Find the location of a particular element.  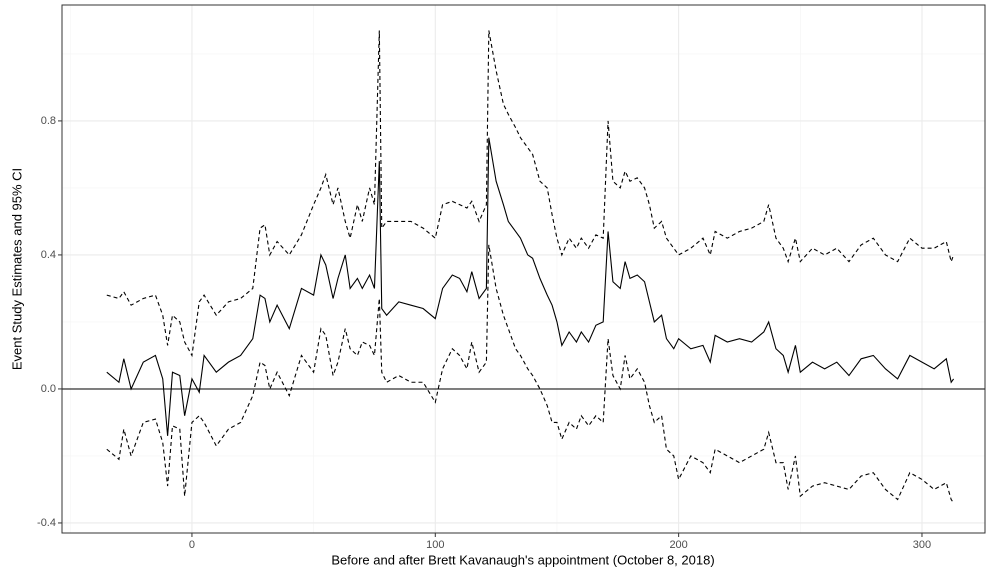

x-tick-label: 0 is located at coordinates (192, 545).